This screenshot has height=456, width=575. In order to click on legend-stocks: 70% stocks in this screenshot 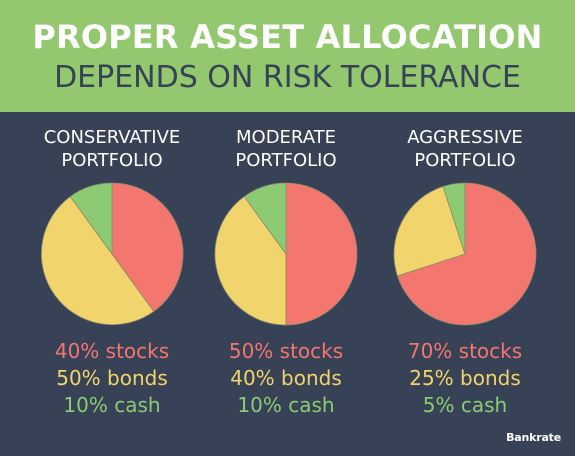, I will do `click(465, 351)`.